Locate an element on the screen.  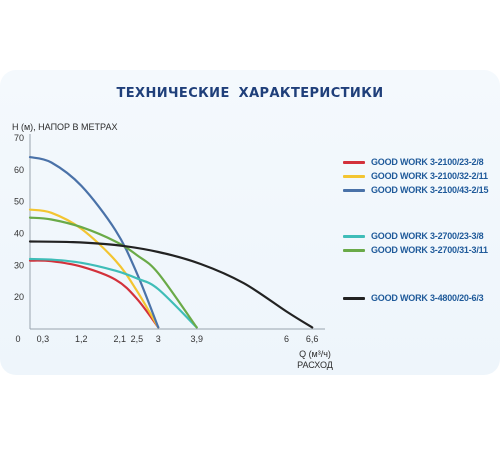
legend-item: GOOD WORK 3-2100/43-2/15 is located at coordinates (415, 190).